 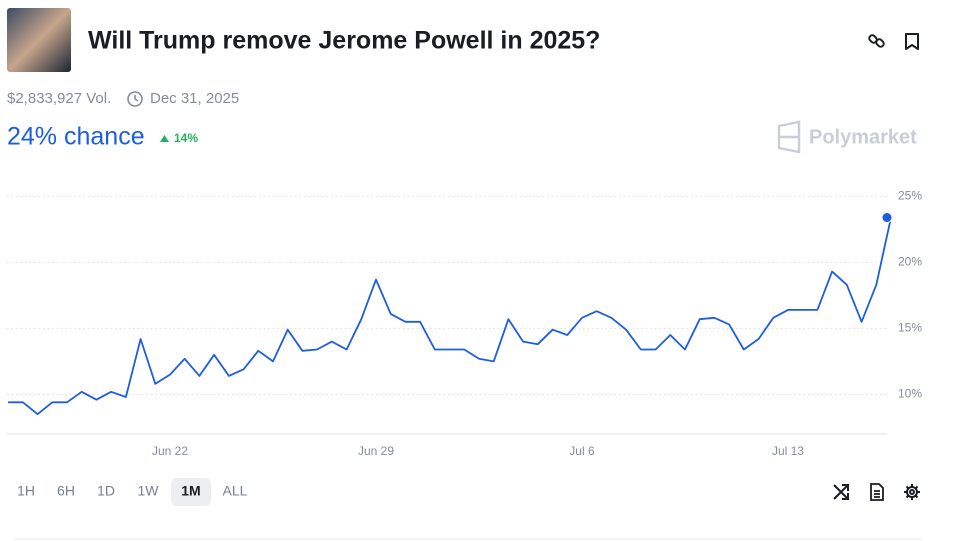 I want to click on time-range-button: ALL, so click(x=235, y=491).